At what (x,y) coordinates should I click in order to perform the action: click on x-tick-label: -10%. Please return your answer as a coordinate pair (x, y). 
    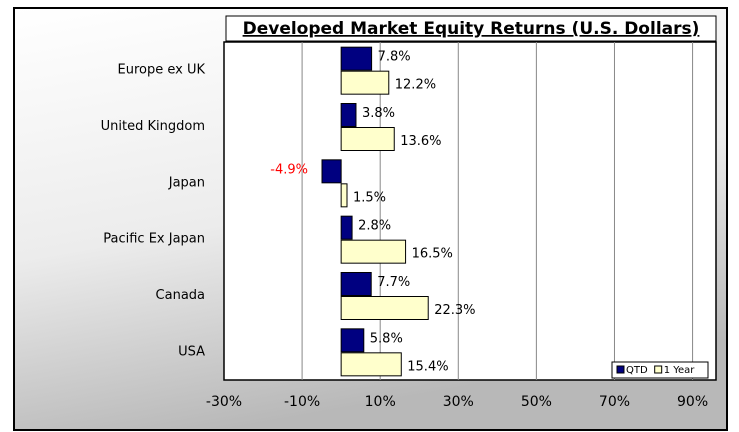
    Looking at the image, I should click on (302, 402).